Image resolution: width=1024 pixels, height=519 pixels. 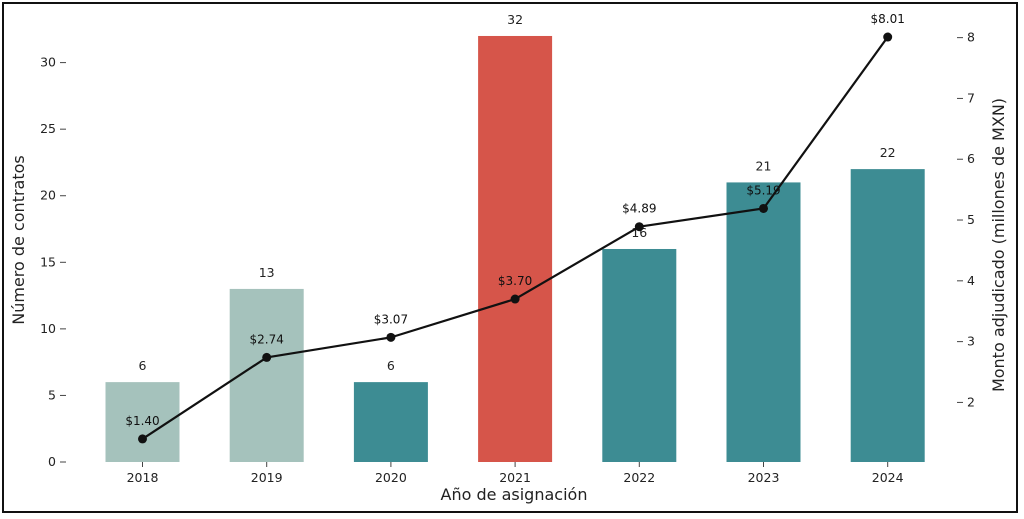 What do you see at coordinates (888, 152) in the screenshot?
I see `bar-value-label: 22` at bounding box center [888, 152].